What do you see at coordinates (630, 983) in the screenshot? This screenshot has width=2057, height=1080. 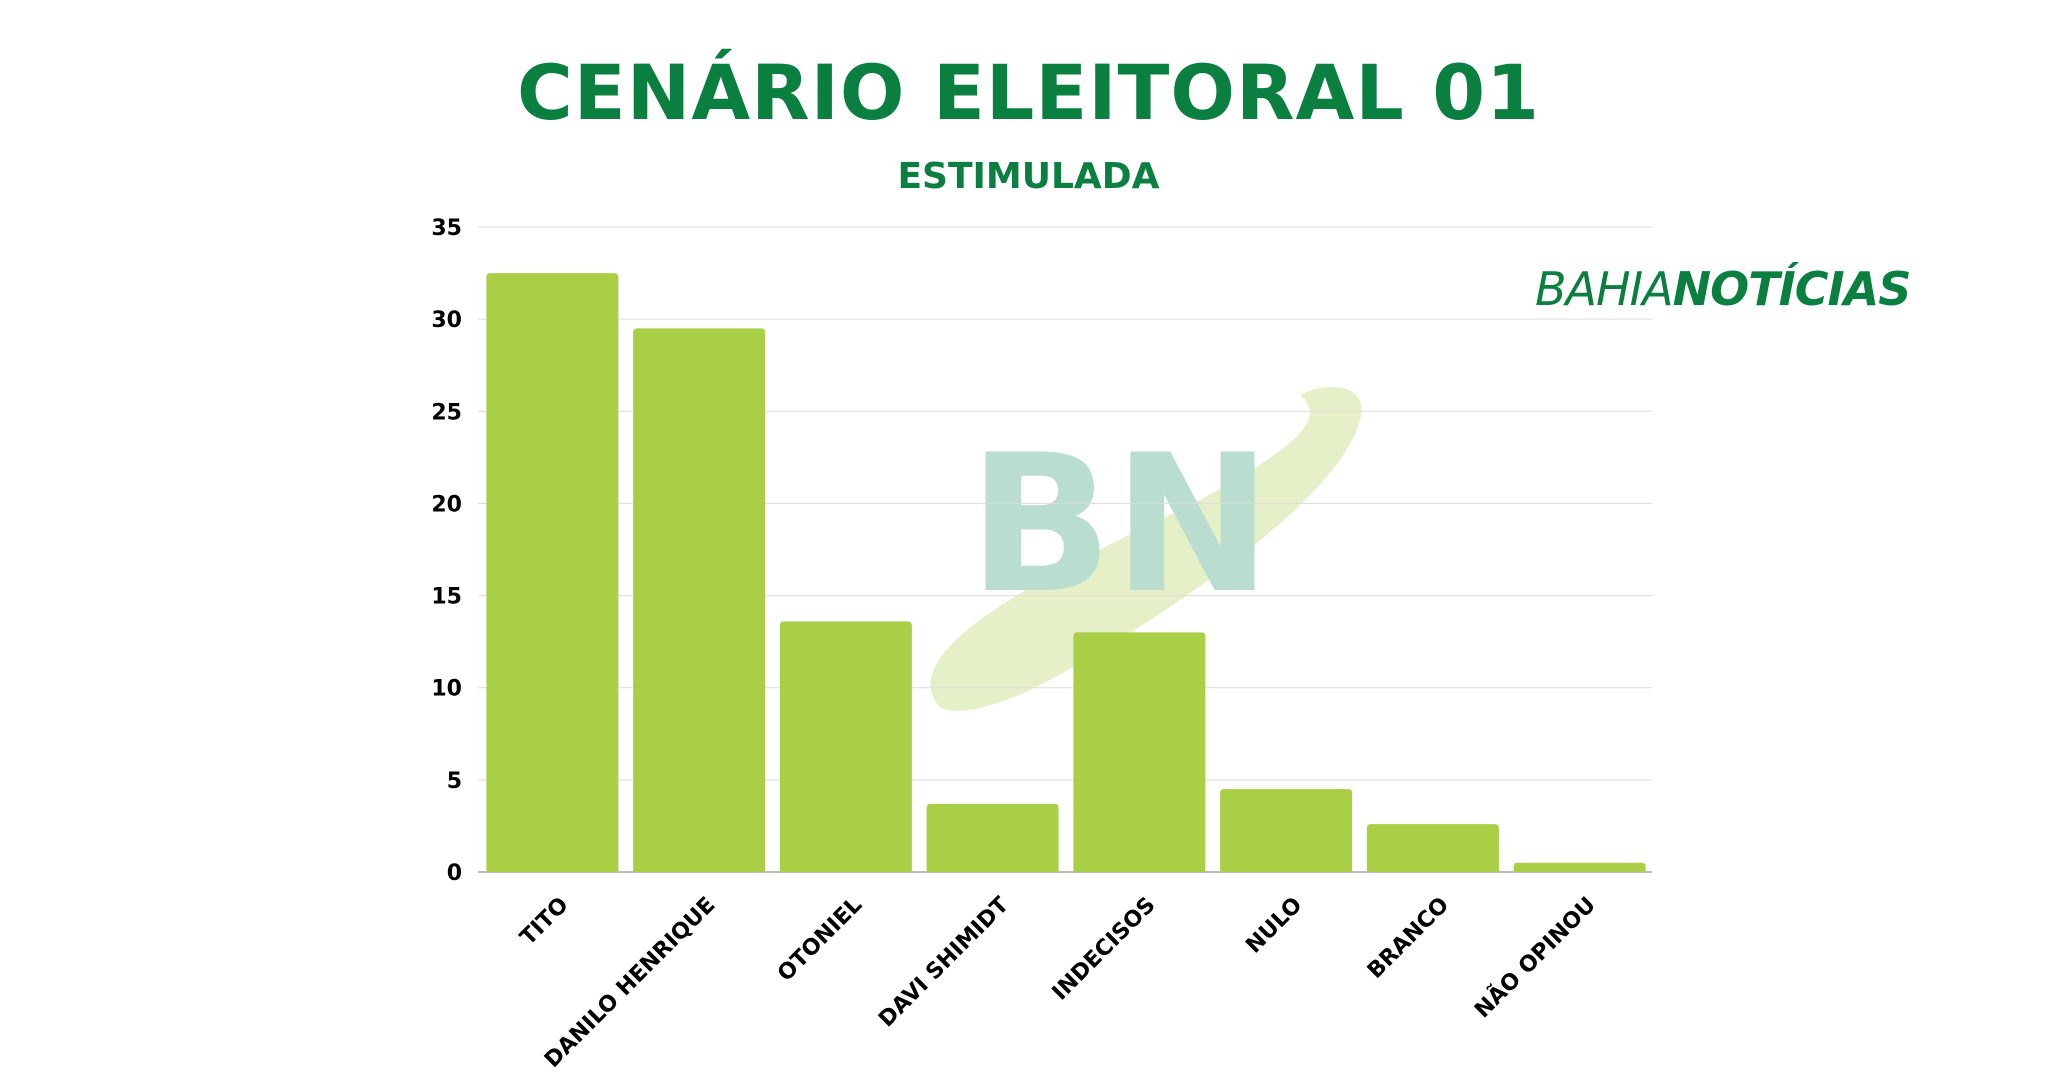 I see `x-category-label: DANILO HENRIQUE` at bounding box center [630, 983].